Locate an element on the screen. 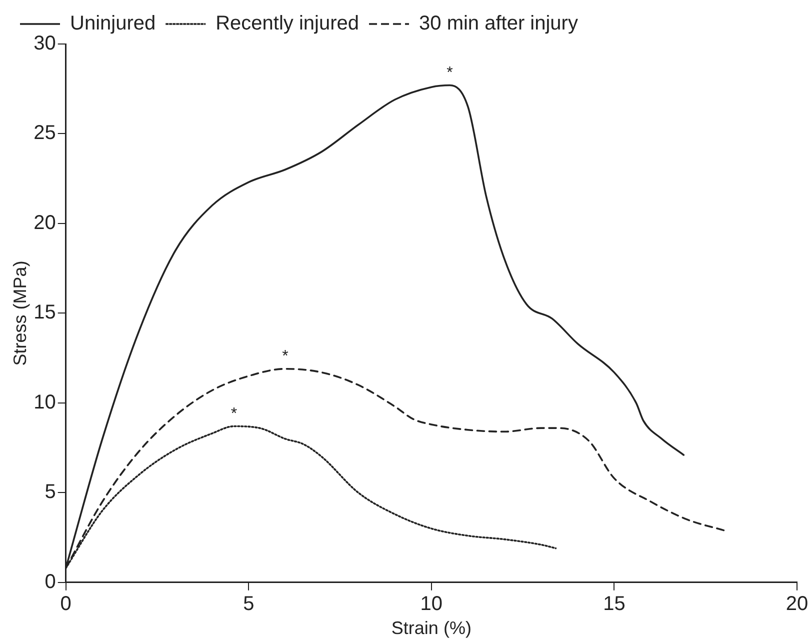 The image size is (811, 644). x-tick-label: 0 is located at coordinates (66, 603).